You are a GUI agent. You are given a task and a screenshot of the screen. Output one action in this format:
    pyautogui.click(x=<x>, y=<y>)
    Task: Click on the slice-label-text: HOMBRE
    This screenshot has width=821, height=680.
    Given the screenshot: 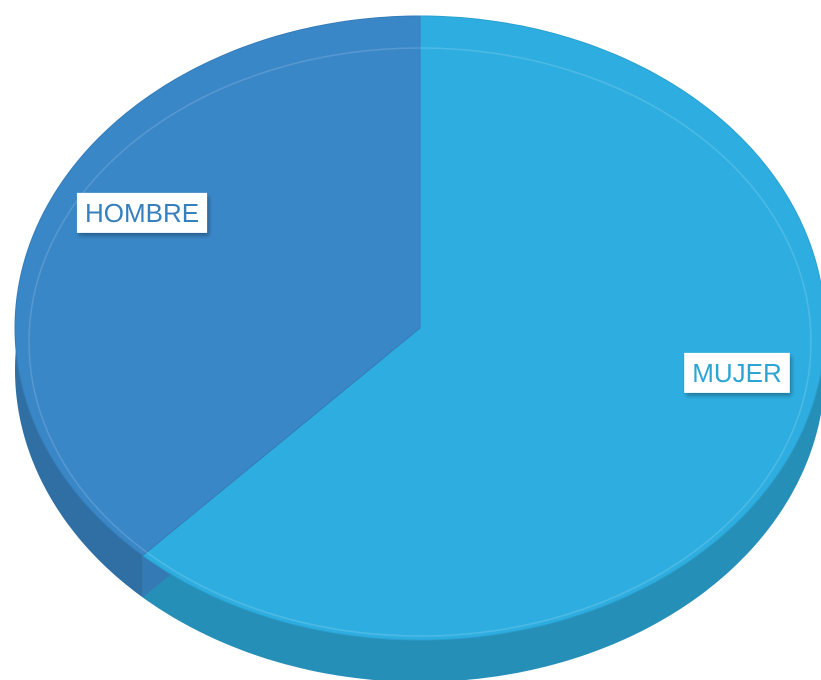 What is the action you would take?
    pyautogui.click(x=142, y=213)
    